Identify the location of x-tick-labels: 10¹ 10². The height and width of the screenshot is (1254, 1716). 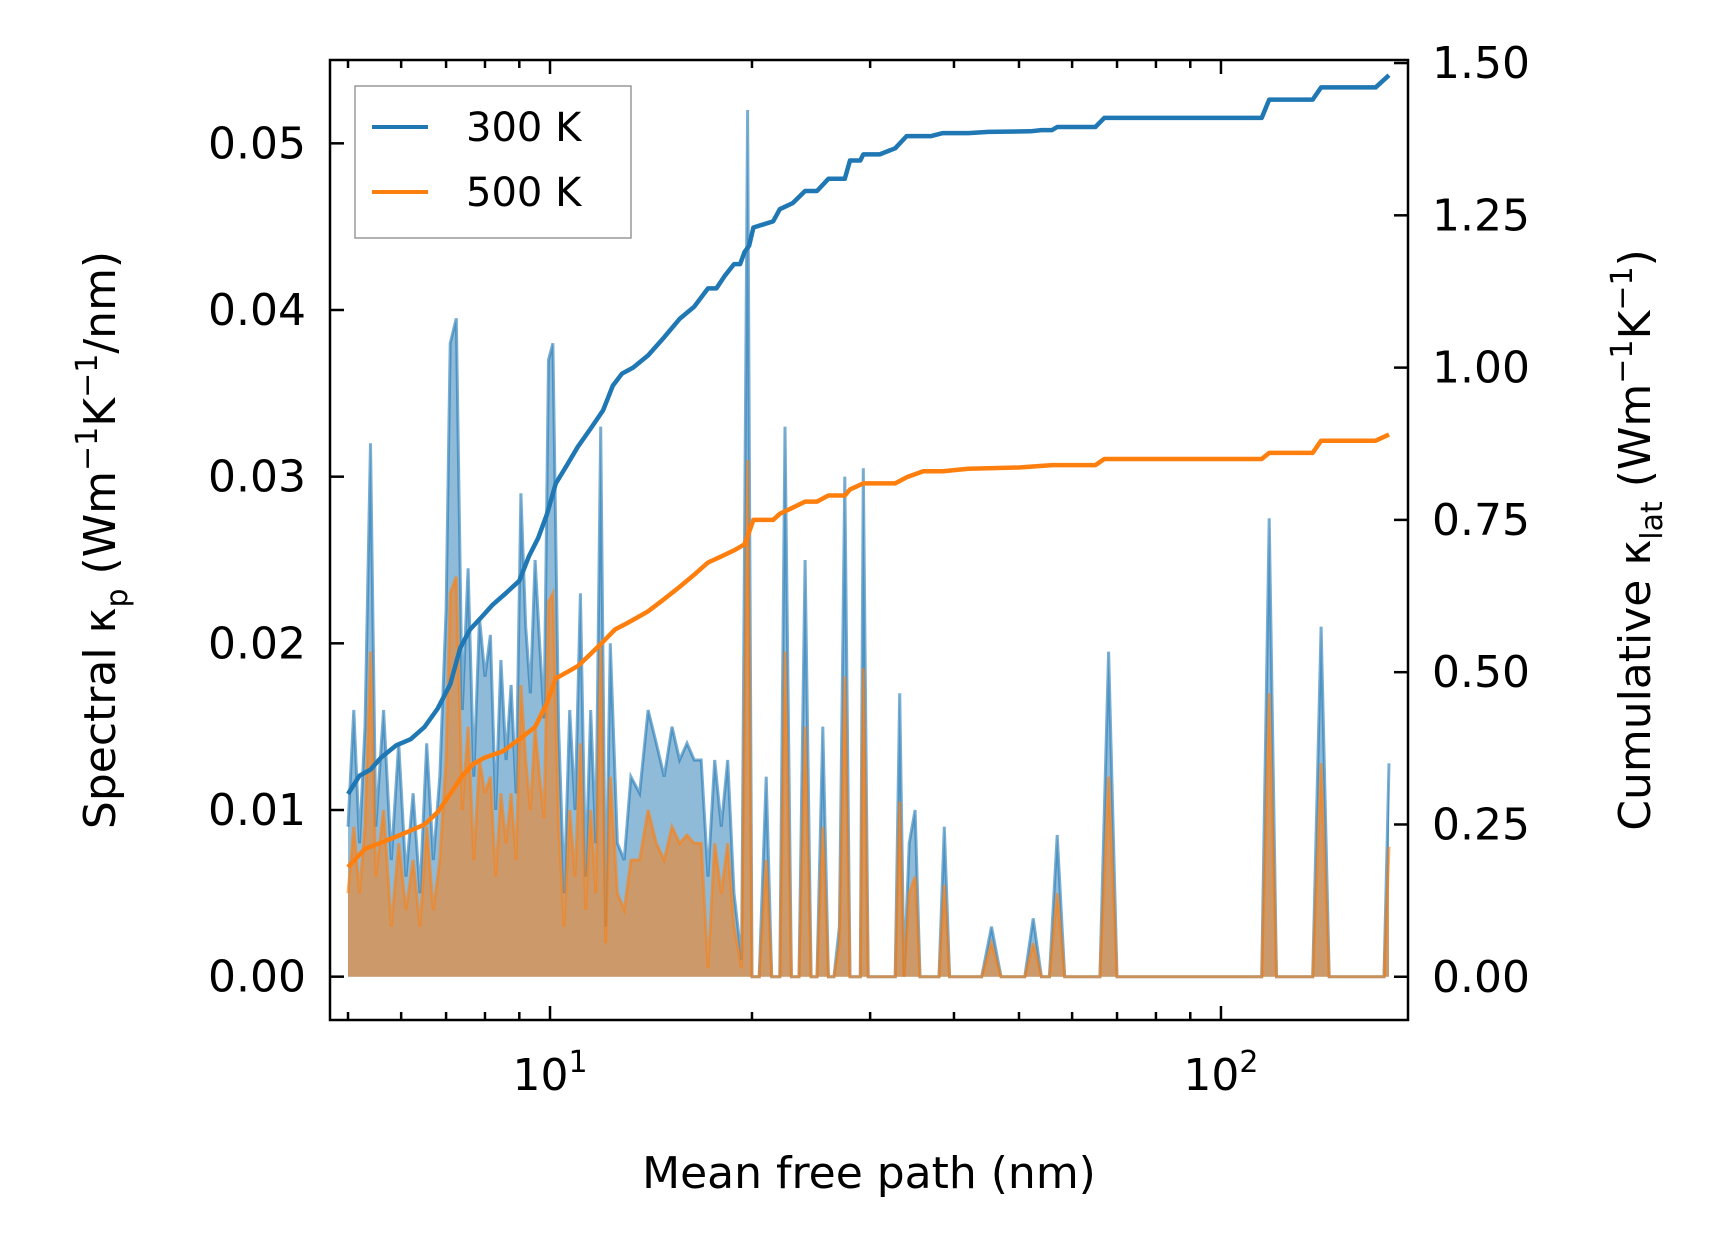
(885, 1073).